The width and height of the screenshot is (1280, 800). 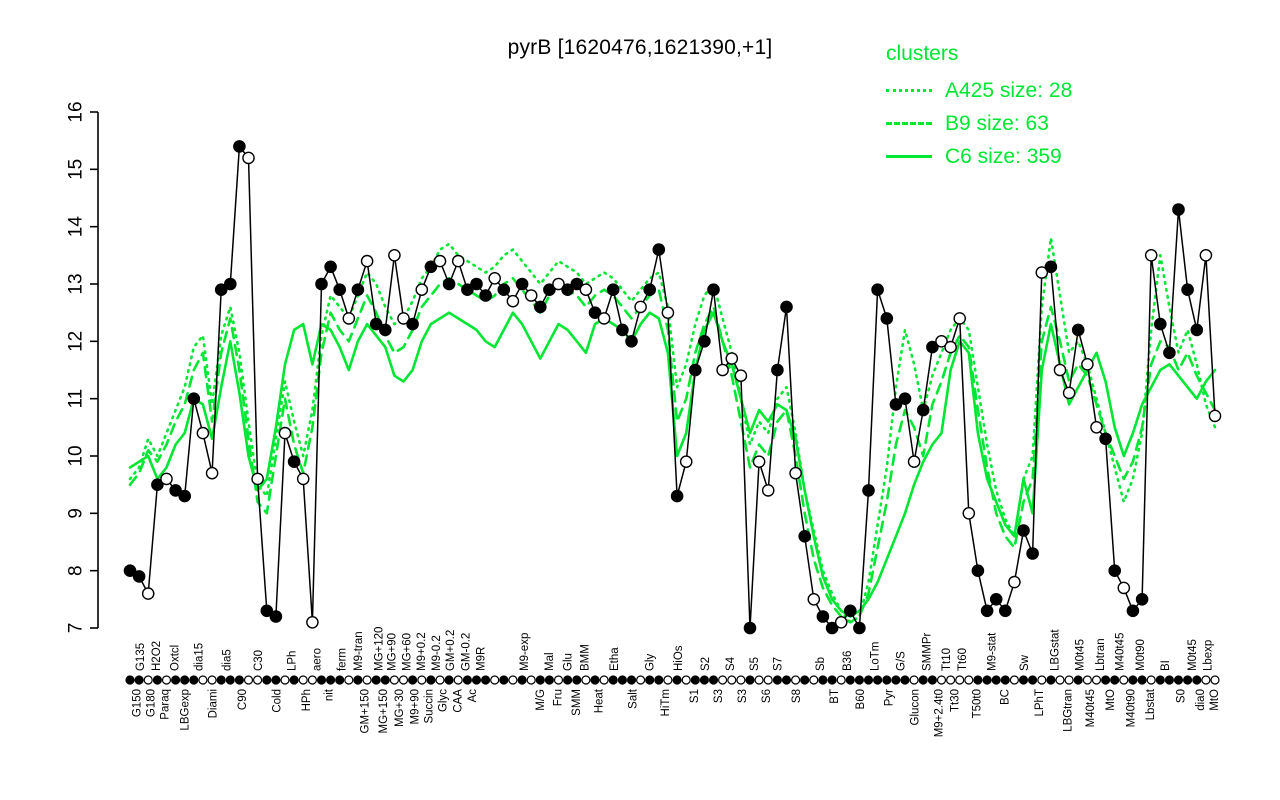 What do you see at coordinates (76, 283) in the screenshot?
I see `y-tick-label: 13` at bounding box center [76, 283].